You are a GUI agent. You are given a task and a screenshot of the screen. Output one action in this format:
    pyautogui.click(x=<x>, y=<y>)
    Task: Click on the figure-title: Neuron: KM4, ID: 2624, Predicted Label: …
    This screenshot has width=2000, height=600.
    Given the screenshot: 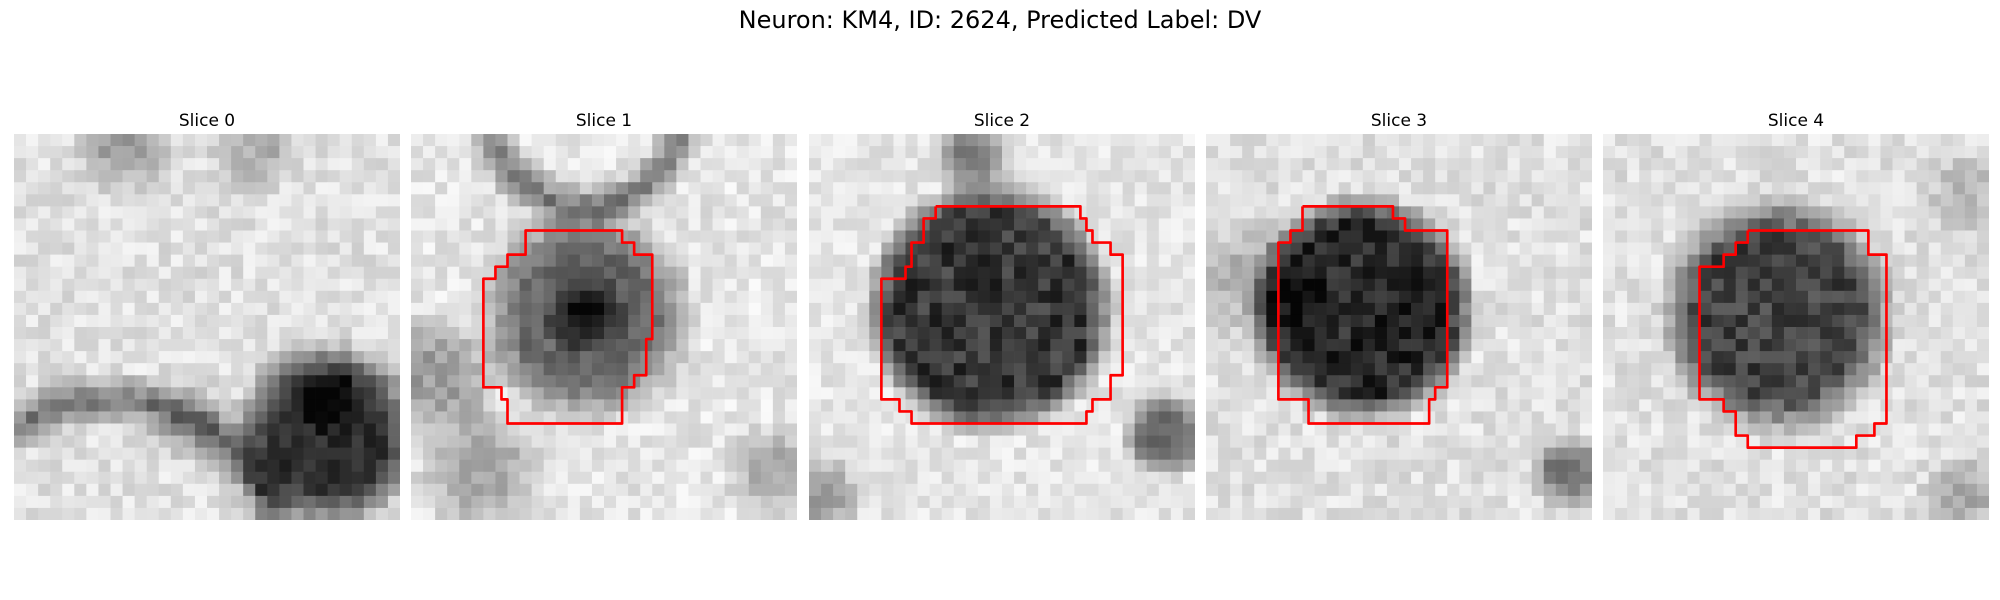 What is the action you would take?
    pyautogui.click(x=1000, y=20)
    